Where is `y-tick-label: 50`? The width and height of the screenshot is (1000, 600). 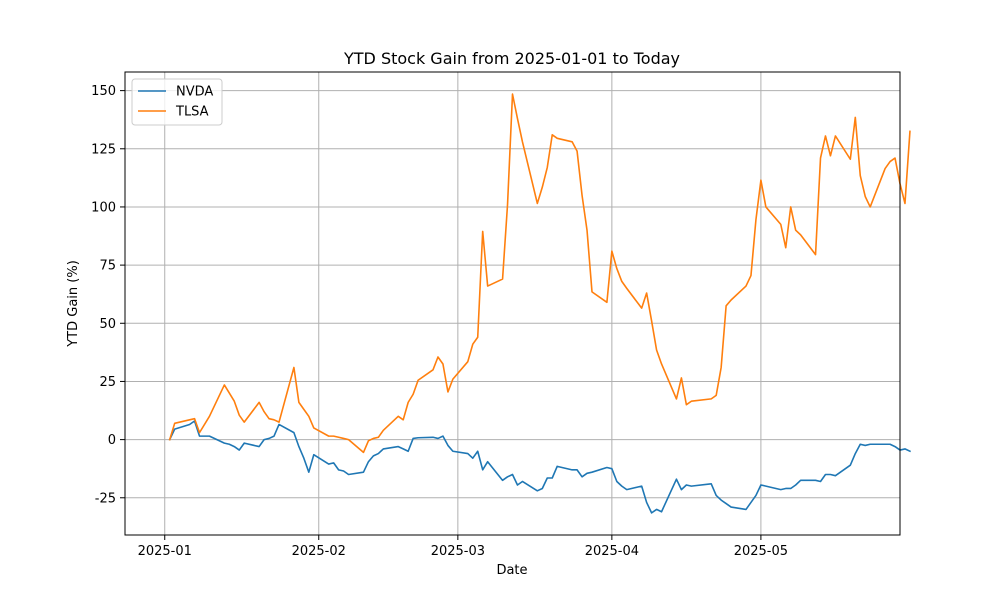
y-tick-label: 50 is located at coordinates (107, 324).